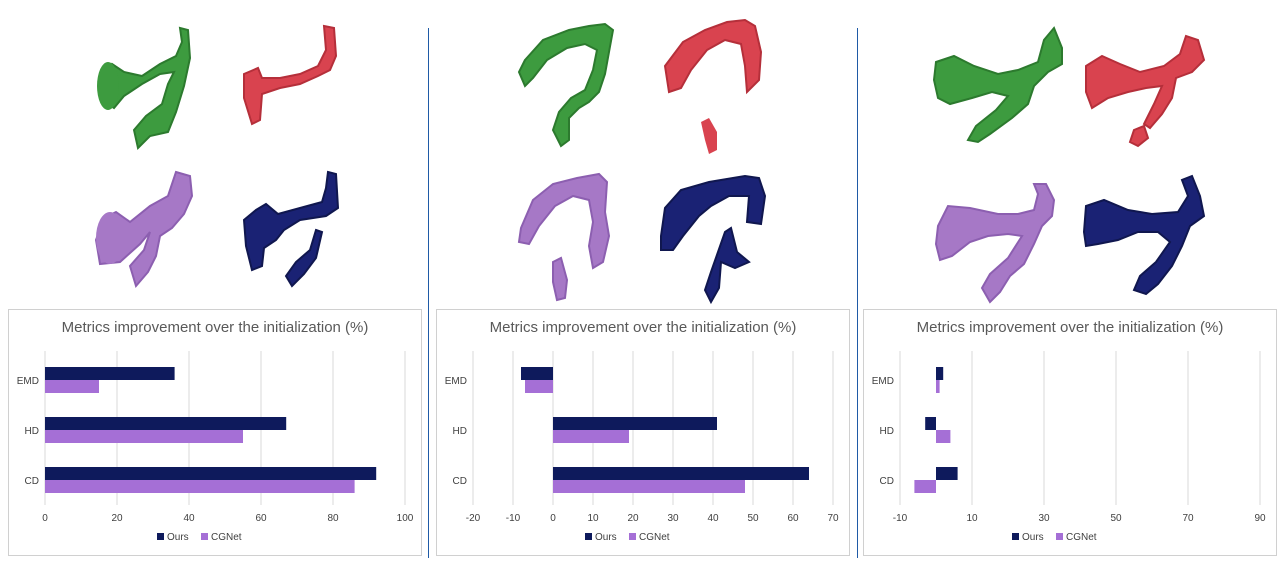  Describe the element at coordinates (405, 518) in the screenshot. I see `x-tick-label: 100` at that location.